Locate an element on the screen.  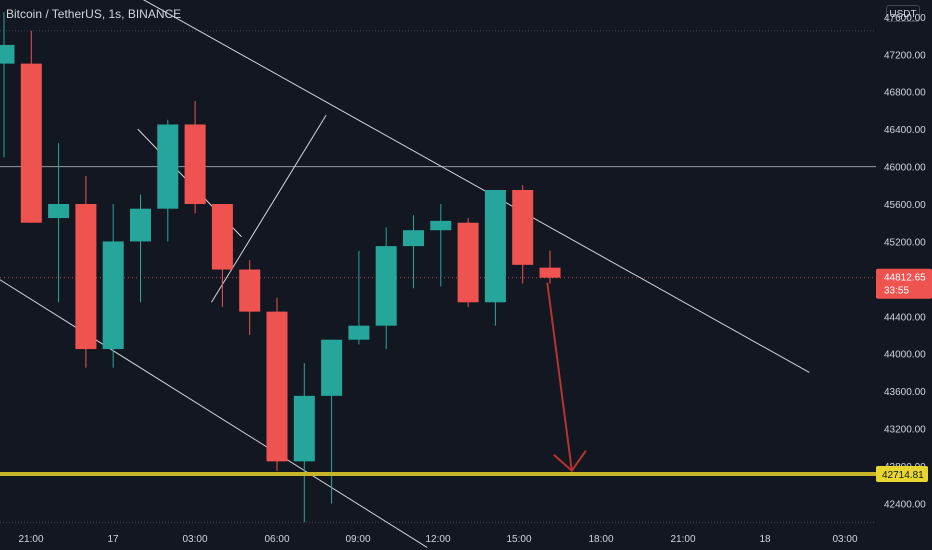
arrow-shaft is located at coordinates (559, 376).